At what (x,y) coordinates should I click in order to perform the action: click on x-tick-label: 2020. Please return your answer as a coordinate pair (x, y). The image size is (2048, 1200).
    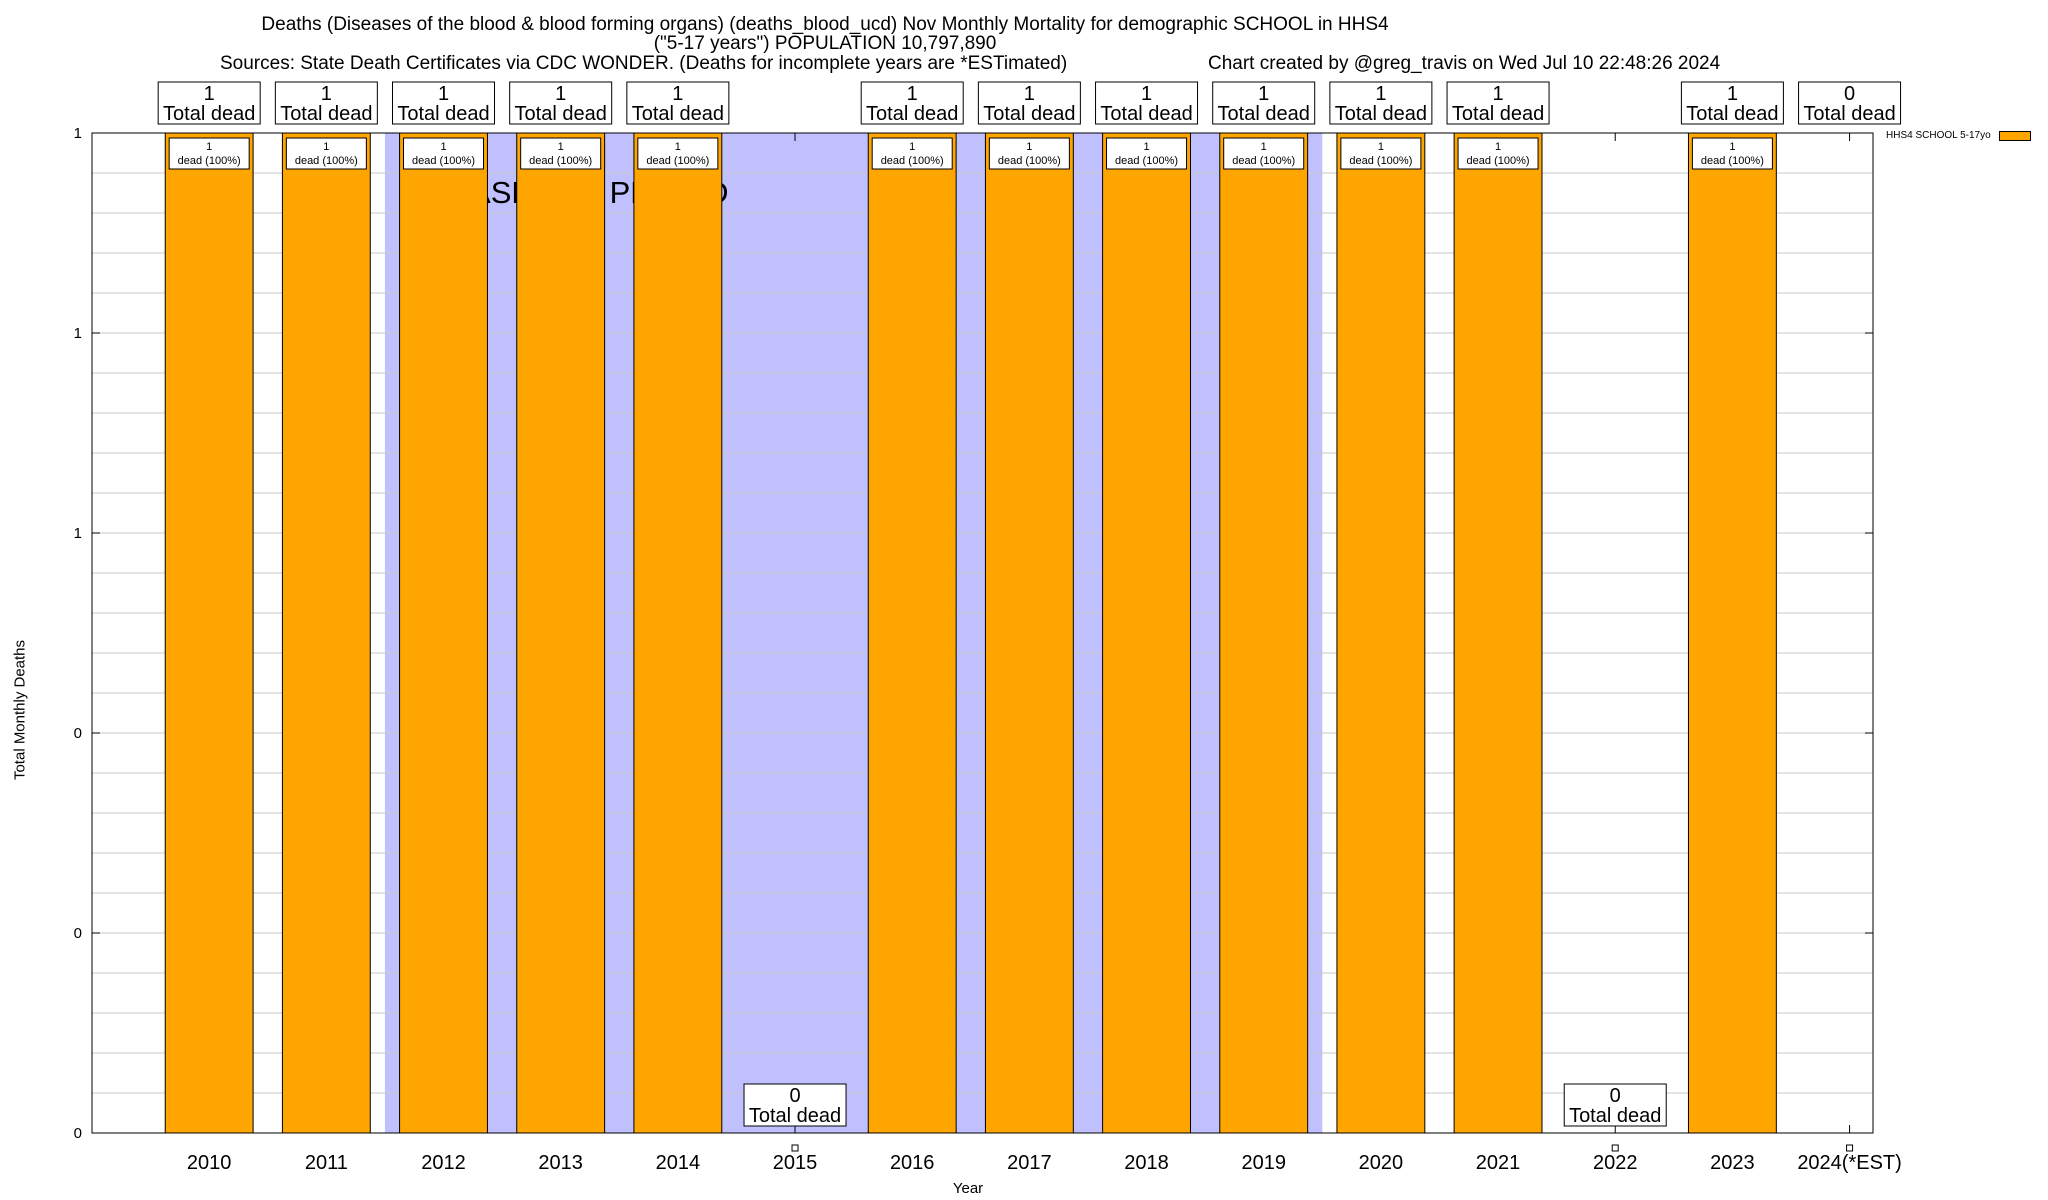
    Looking at the image, I should click on (1381, 1163).